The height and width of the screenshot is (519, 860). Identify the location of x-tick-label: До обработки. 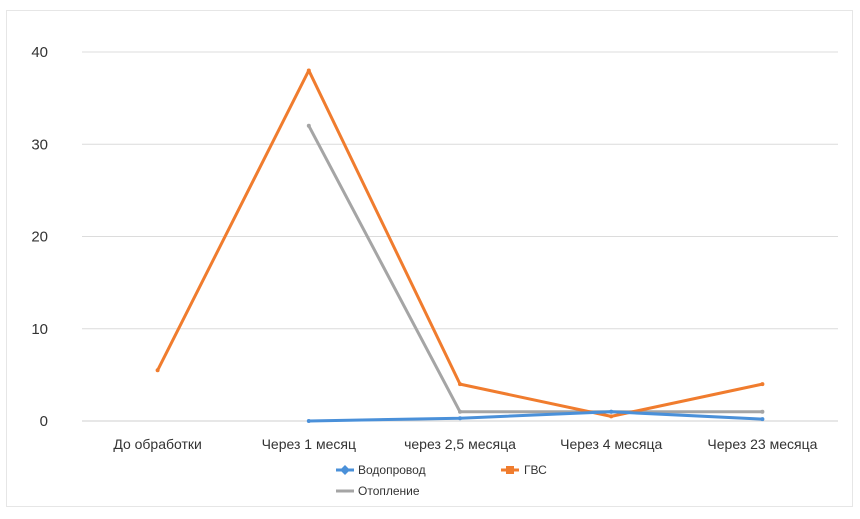
(157, 444).